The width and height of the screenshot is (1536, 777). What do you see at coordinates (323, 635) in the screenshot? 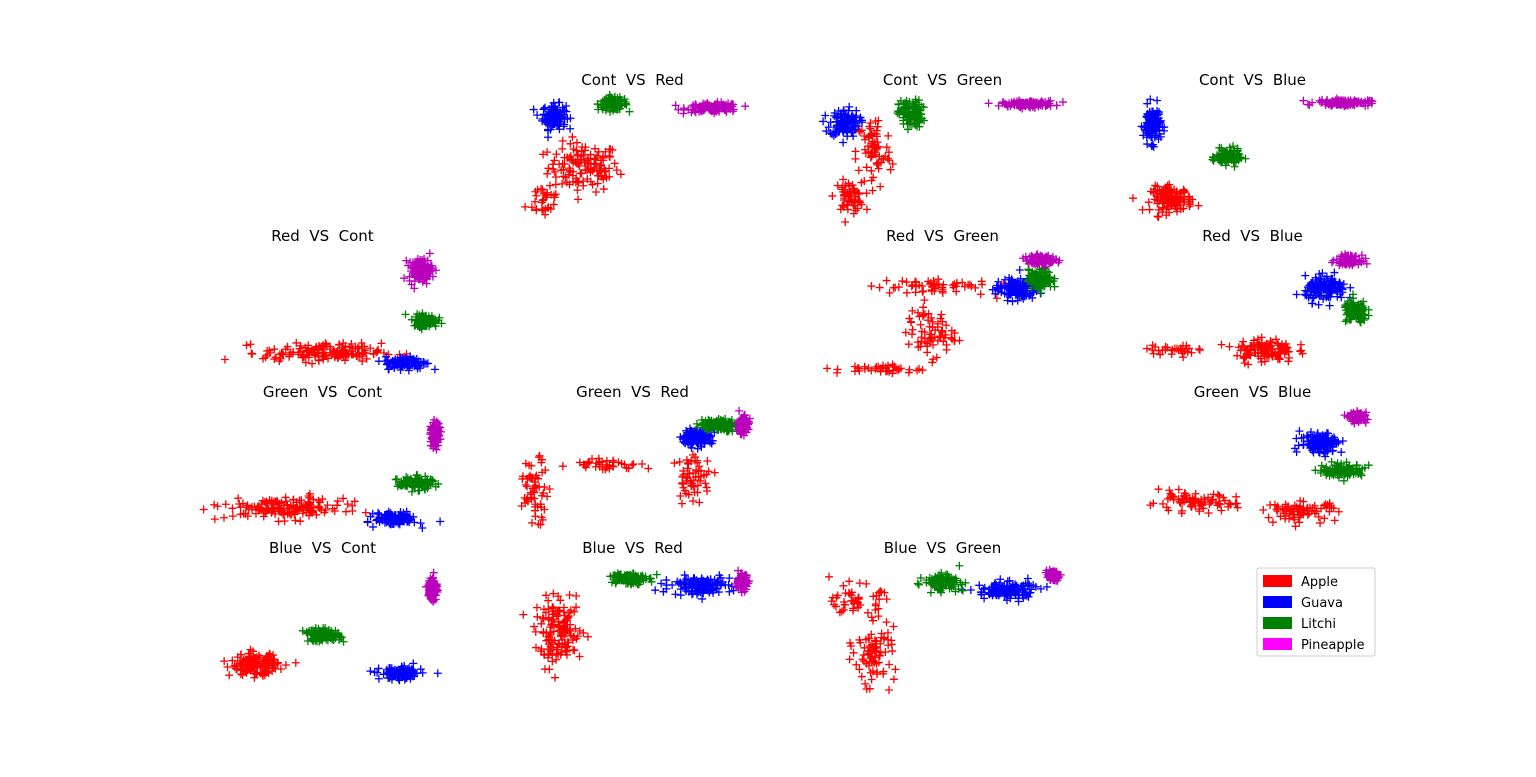
I see `series-litchi` at bounding box center [323, 635].